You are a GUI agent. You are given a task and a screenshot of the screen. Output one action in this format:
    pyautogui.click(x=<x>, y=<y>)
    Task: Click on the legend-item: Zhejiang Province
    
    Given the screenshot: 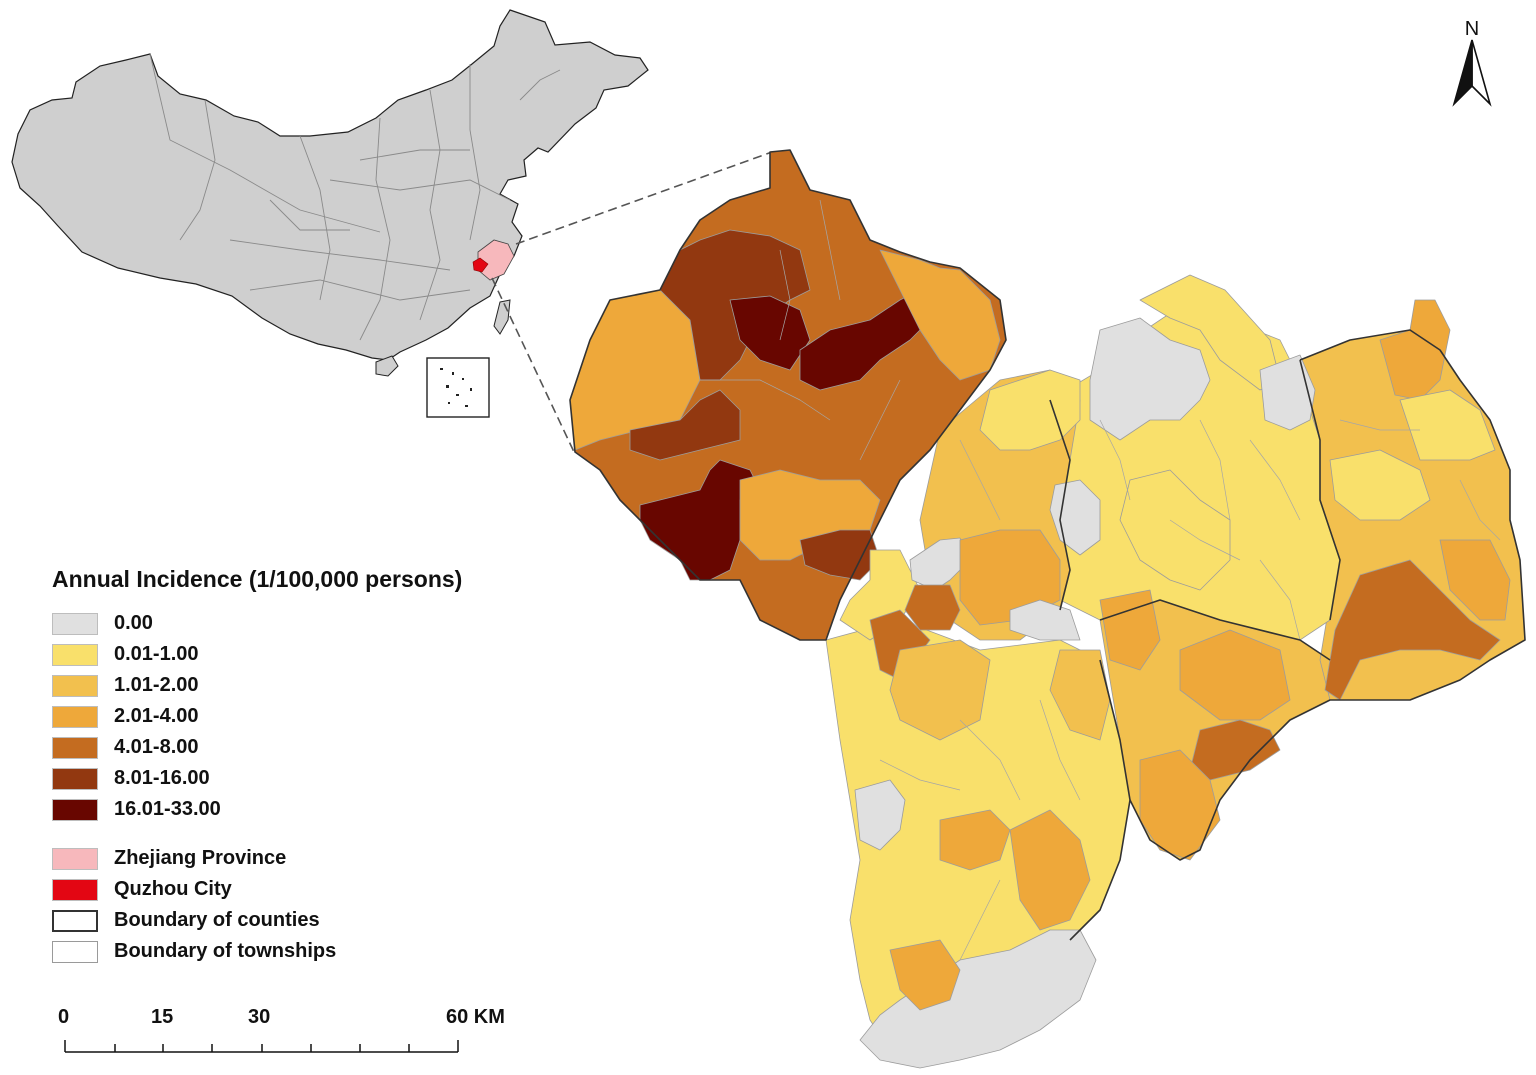 What is the action you would take?
    pyautogui.click(x=292, y=858)
    